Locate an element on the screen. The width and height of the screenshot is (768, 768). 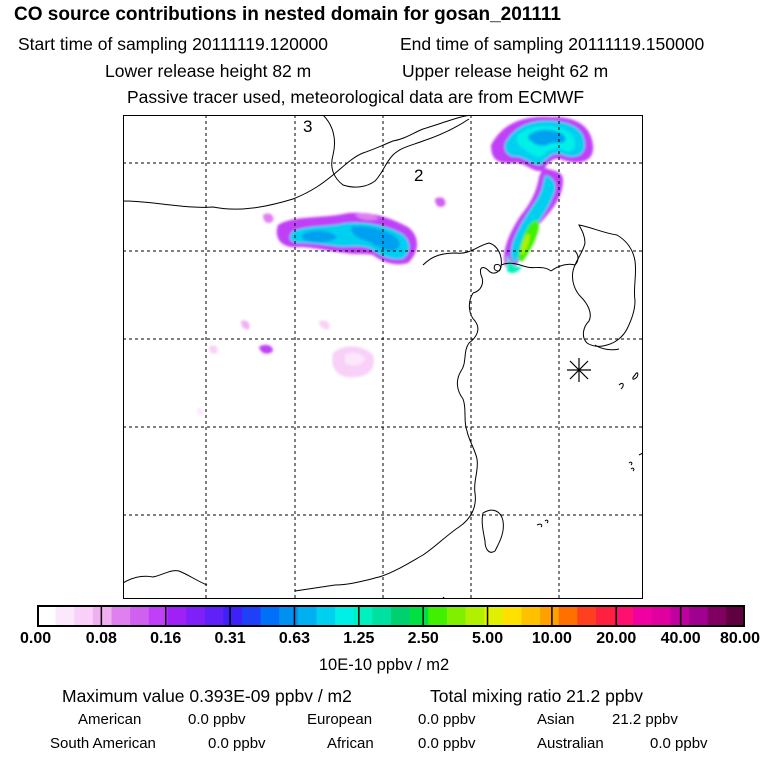
colorbar-tick-label: 80.00 is located at coordinates (739, 638).